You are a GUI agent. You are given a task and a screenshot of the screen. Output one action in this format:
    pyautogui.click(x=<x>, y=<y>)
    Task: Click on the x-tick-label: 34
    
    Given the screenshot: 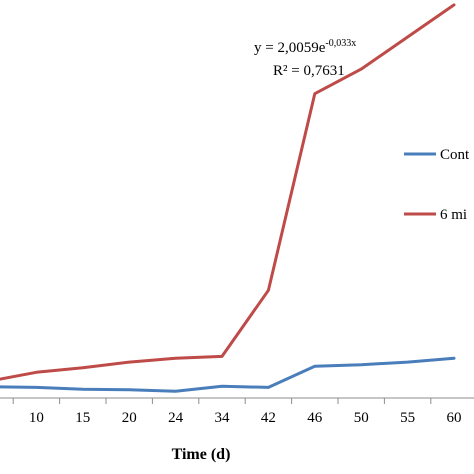 What is the action you would take?
    pyautogui.click(x=223, y=418)
    